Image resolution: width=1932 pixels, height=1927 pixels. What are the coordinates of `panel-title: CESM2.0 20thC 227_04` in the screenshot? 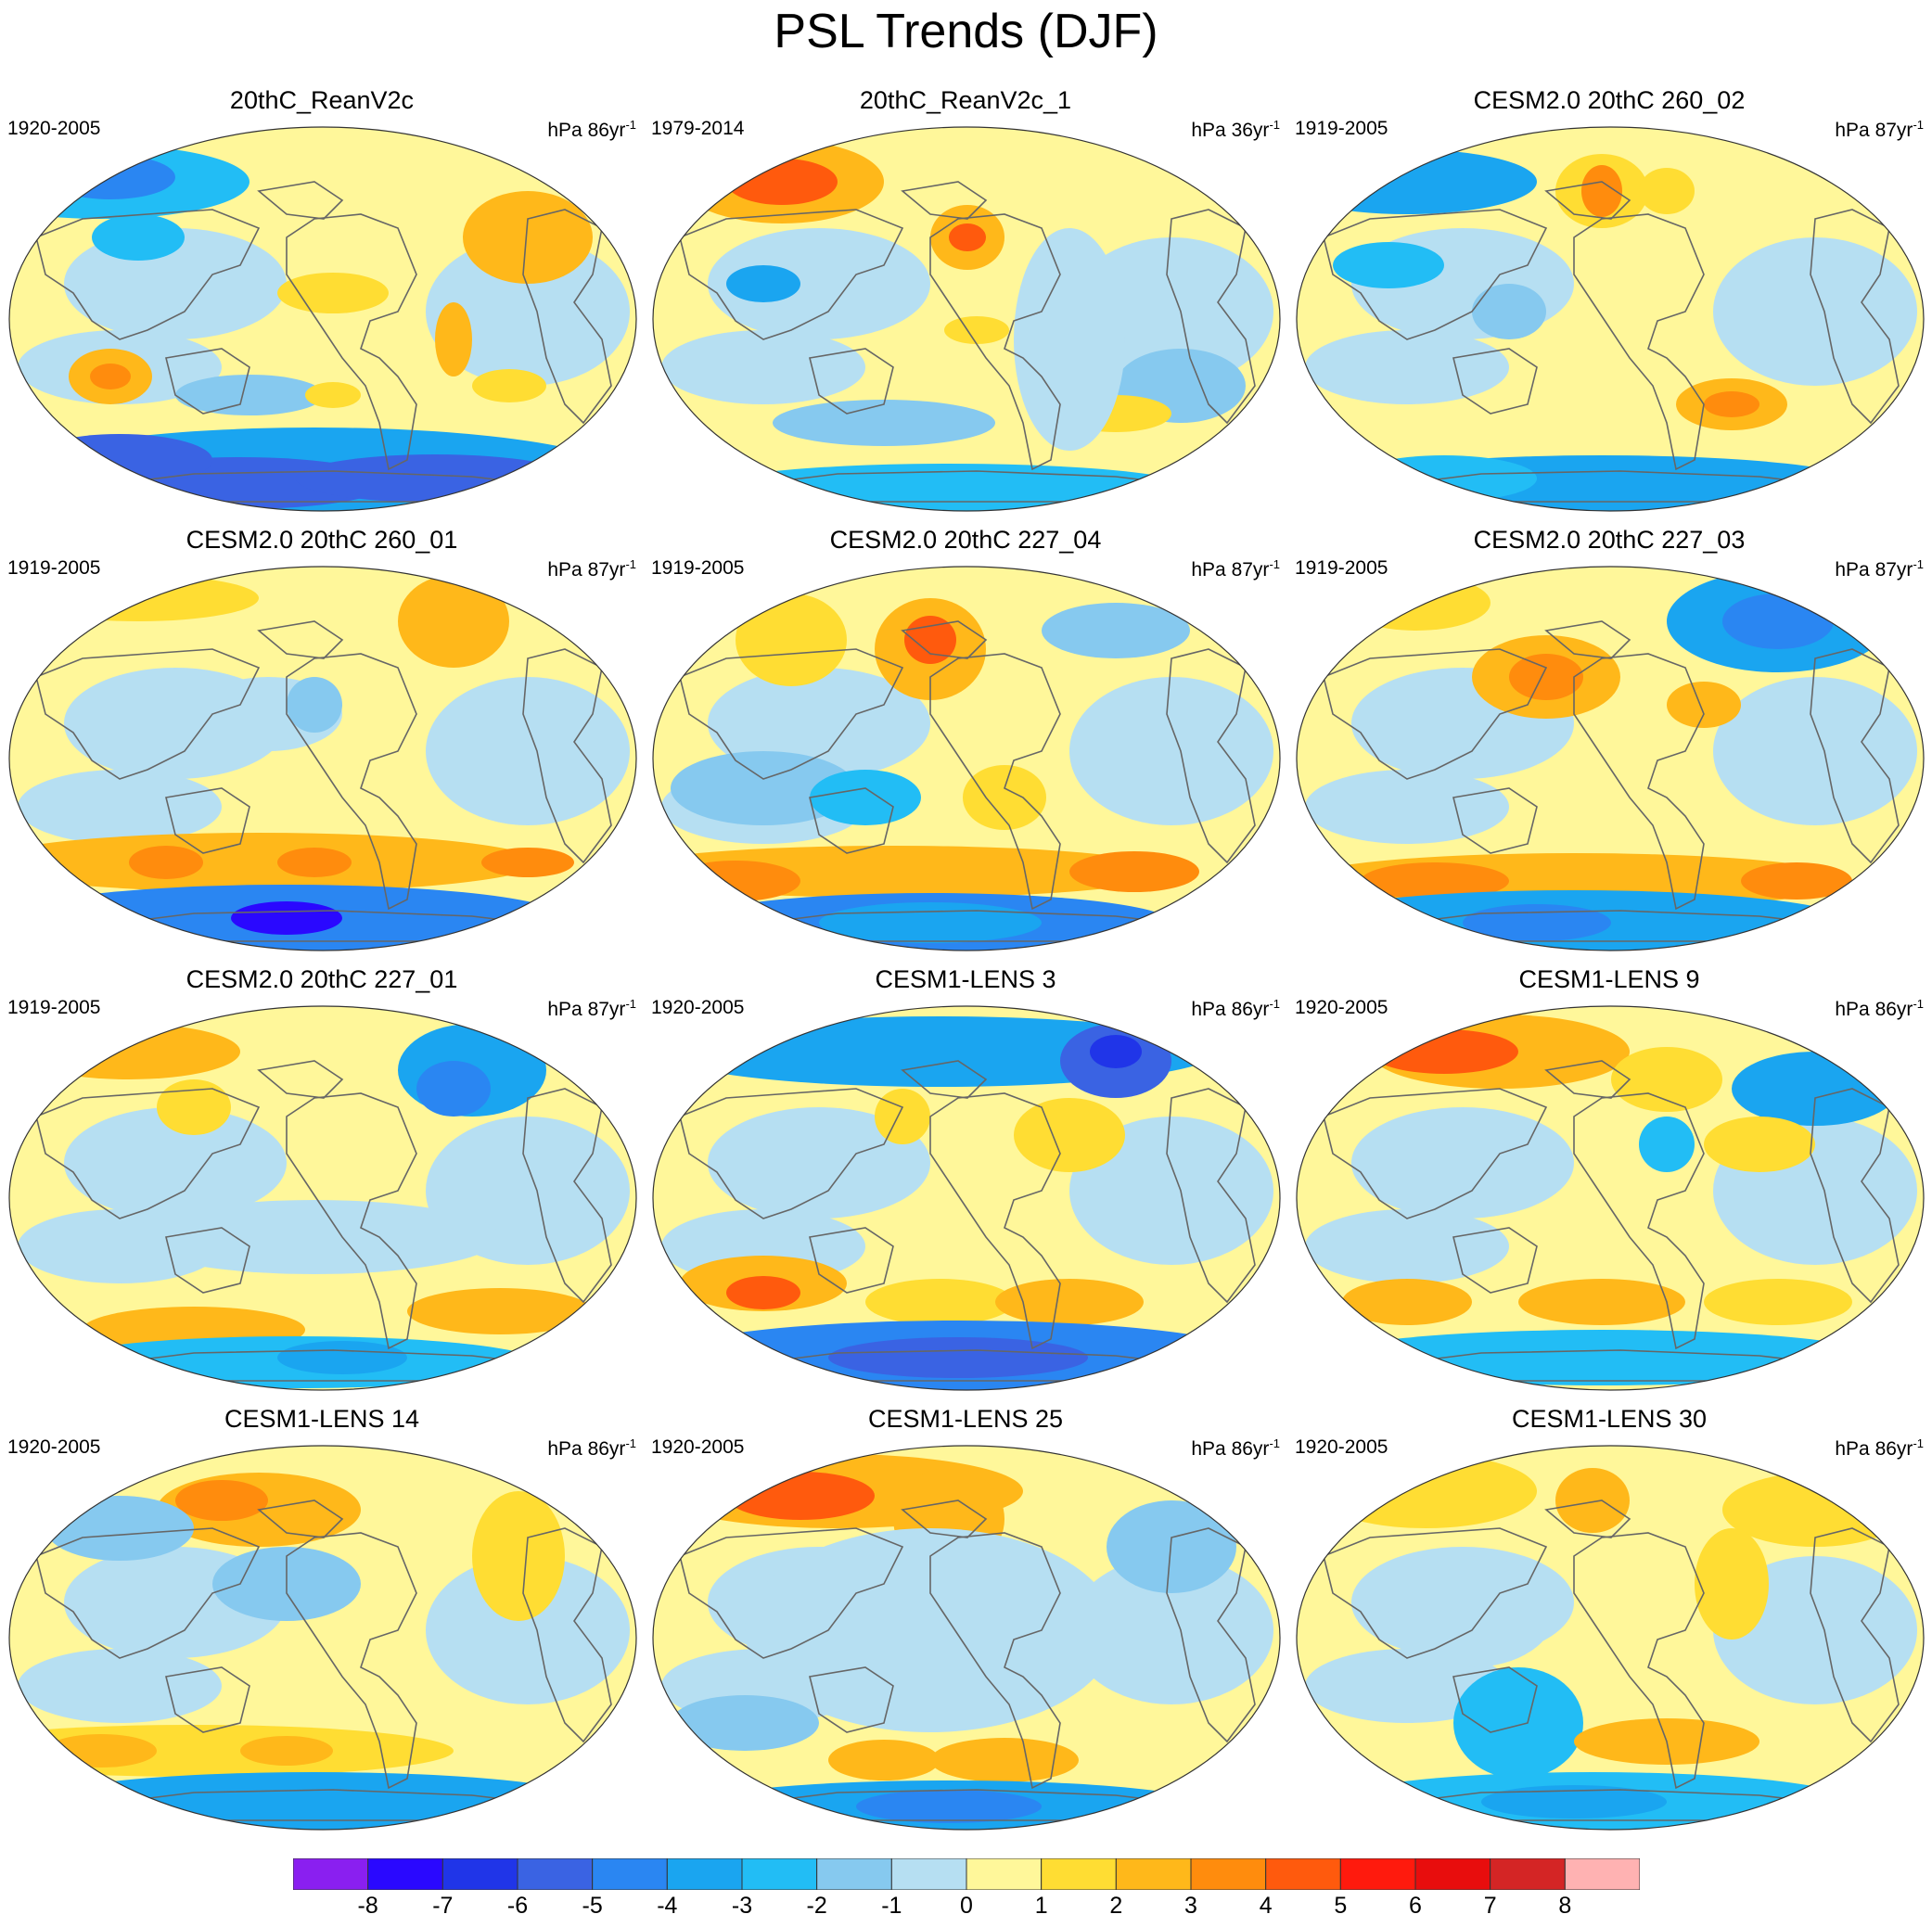 It's located at (965, 540).